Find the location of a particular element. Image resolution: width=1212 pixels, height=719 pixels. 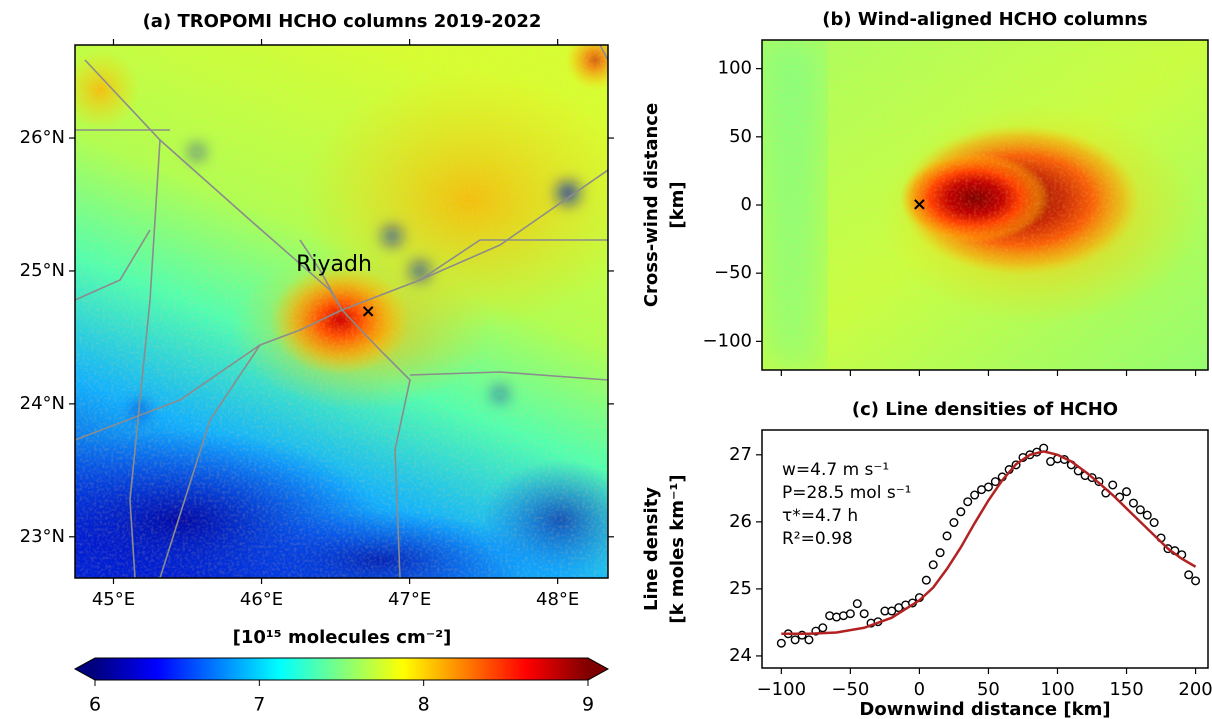

y-axis-label: Cross-wind distance is located at coordinates (651, 205).